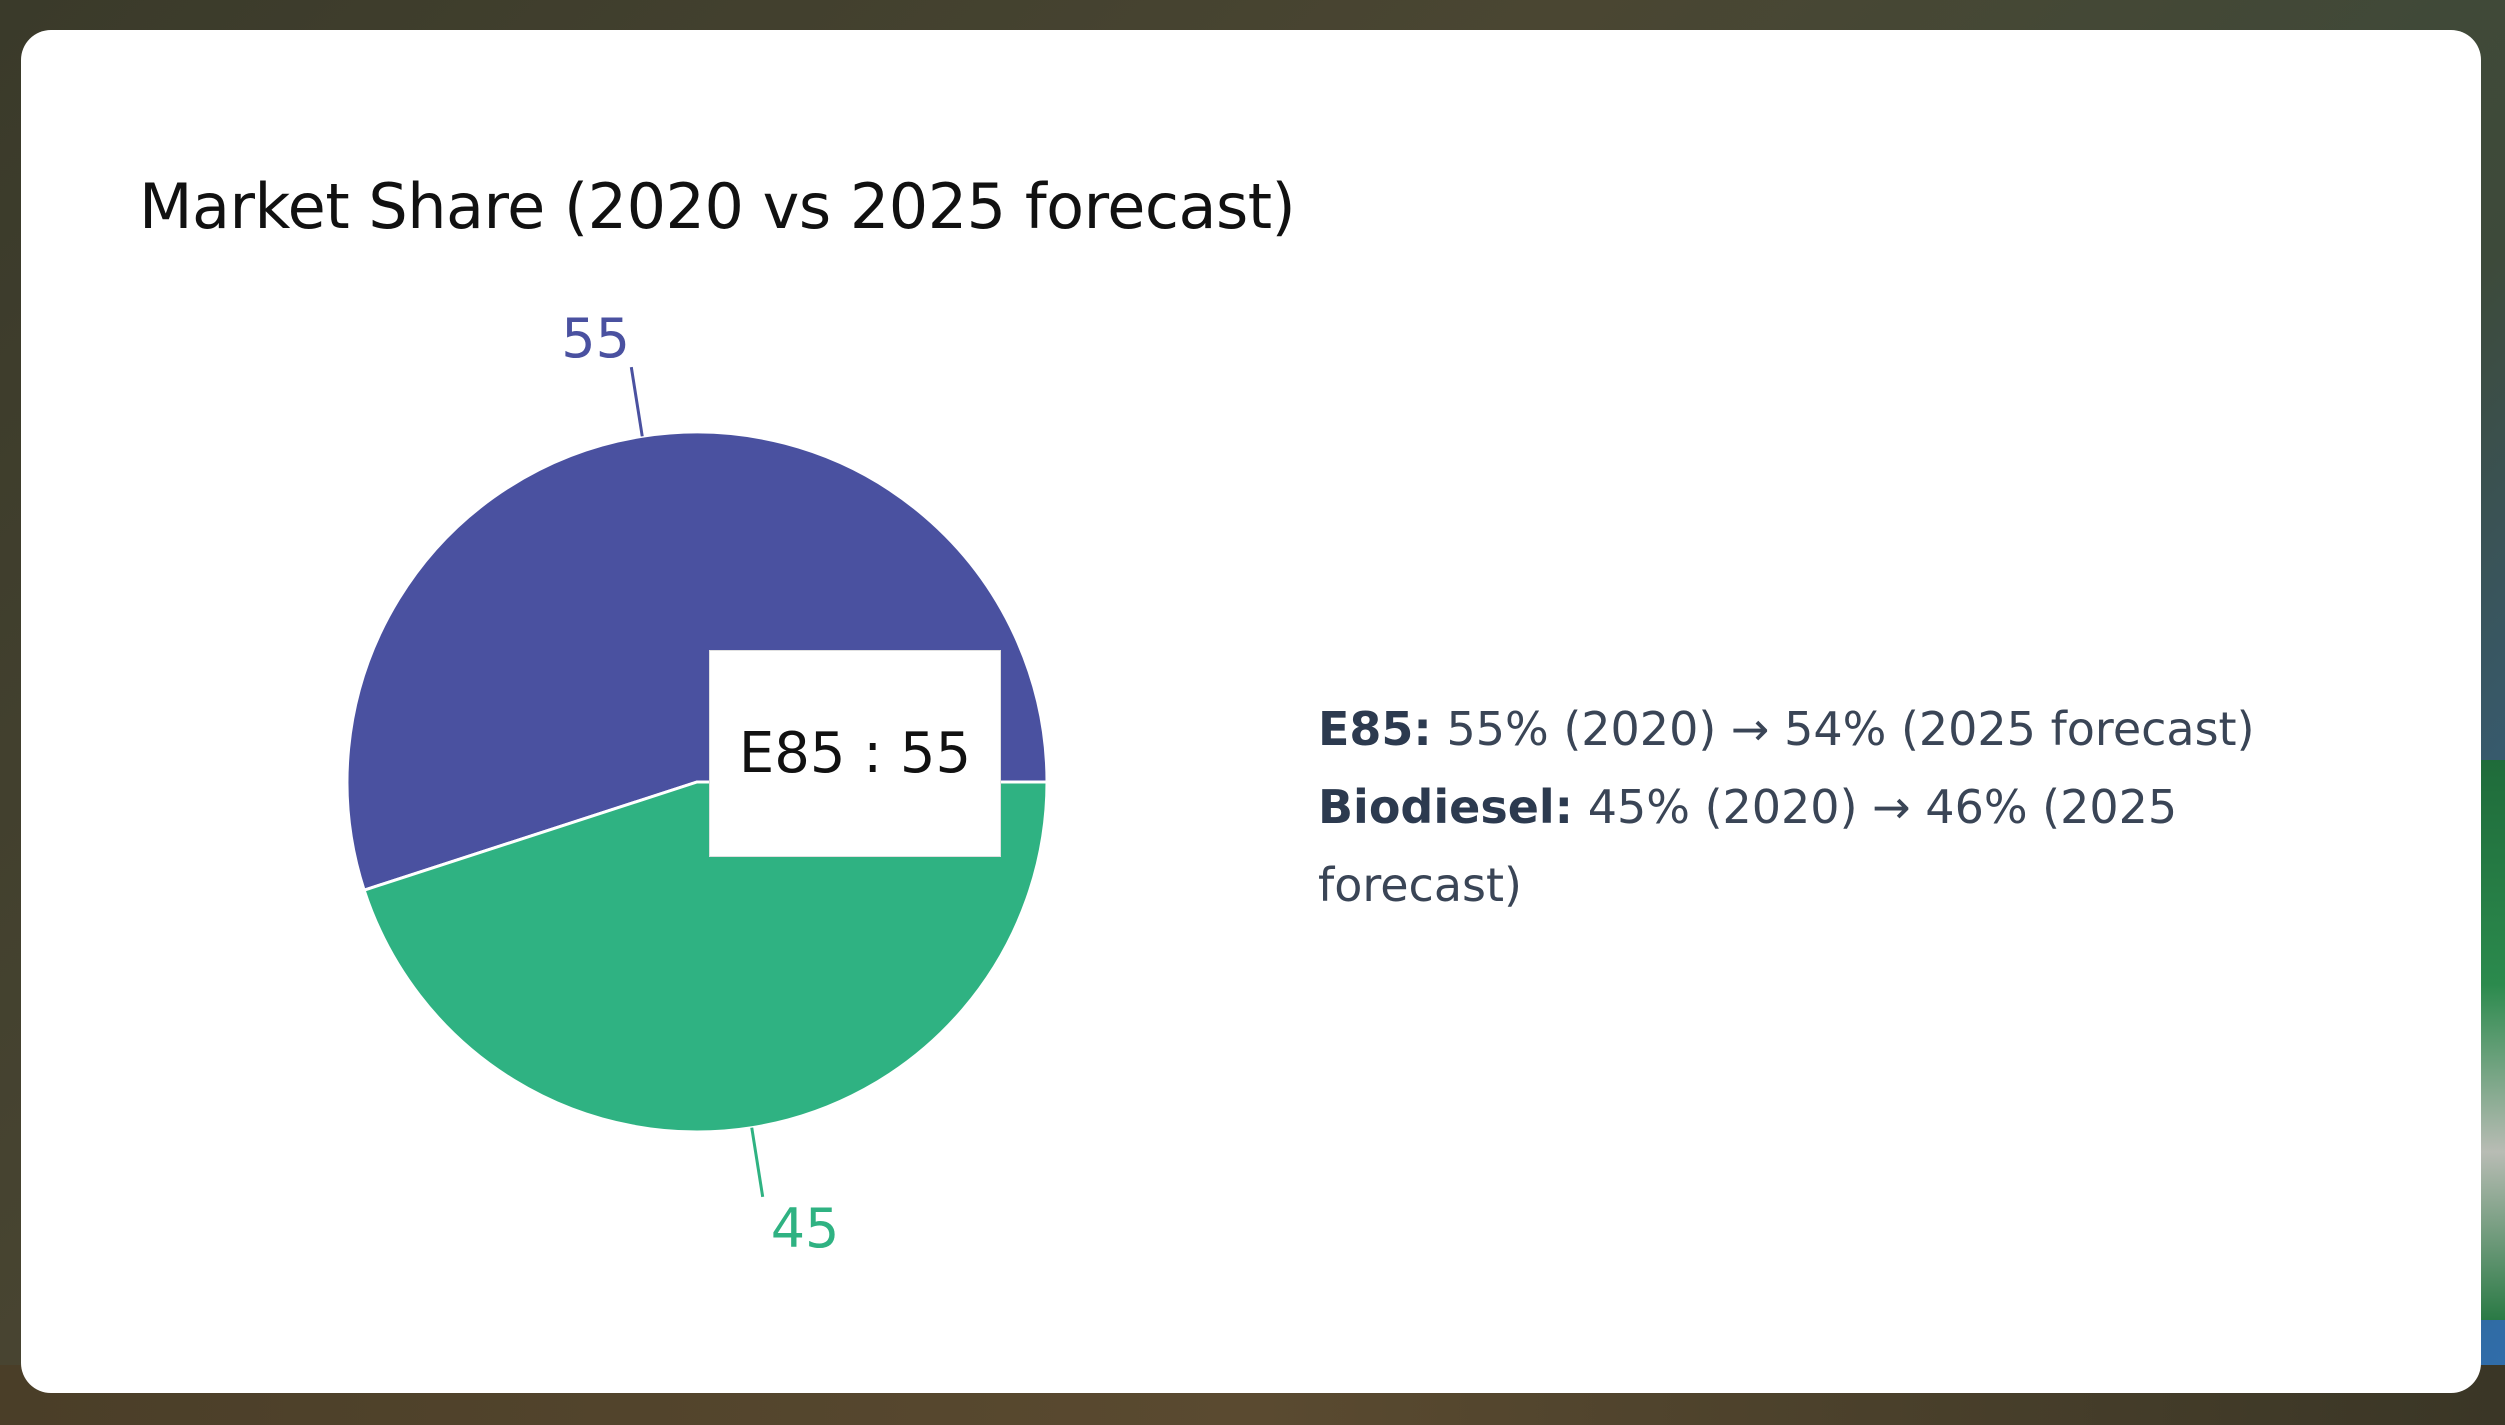 The width and height of the screenshot is (2505, 1425). I want to click on legend-item-name: E85:, so click(1375, 729).